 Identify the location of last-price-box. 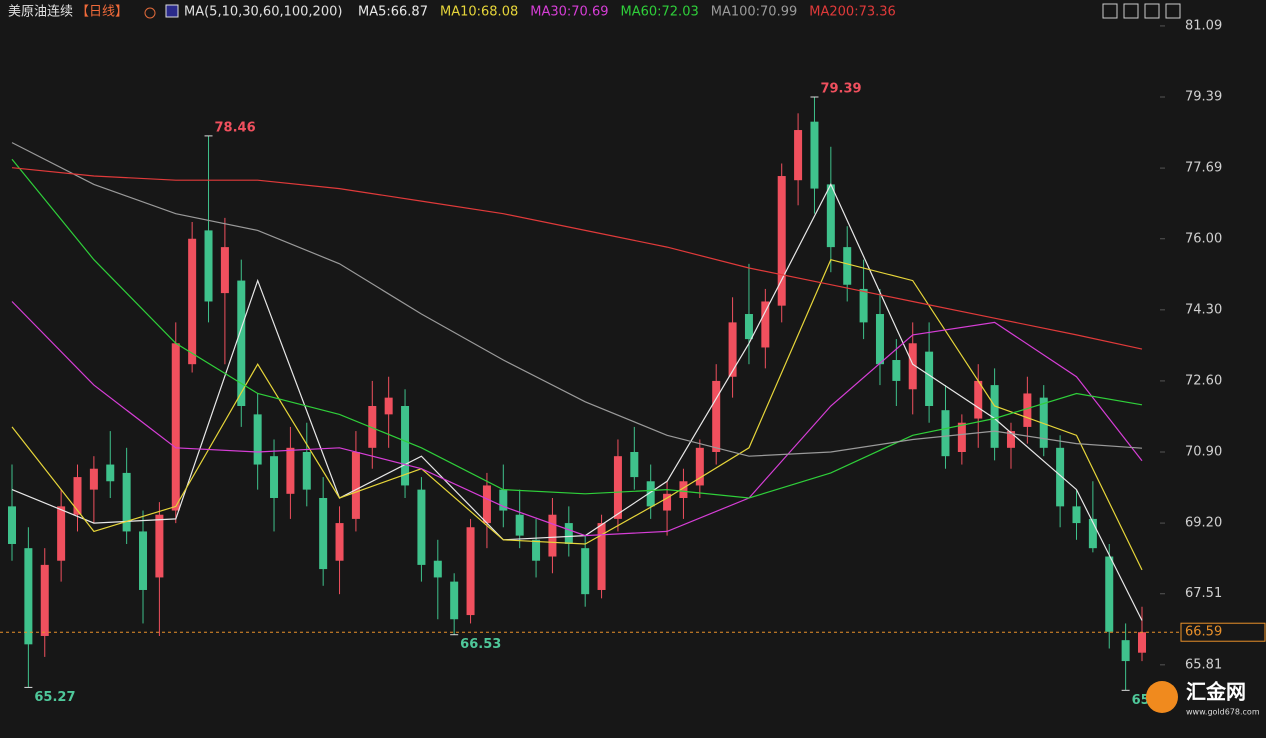
(1223, 632).